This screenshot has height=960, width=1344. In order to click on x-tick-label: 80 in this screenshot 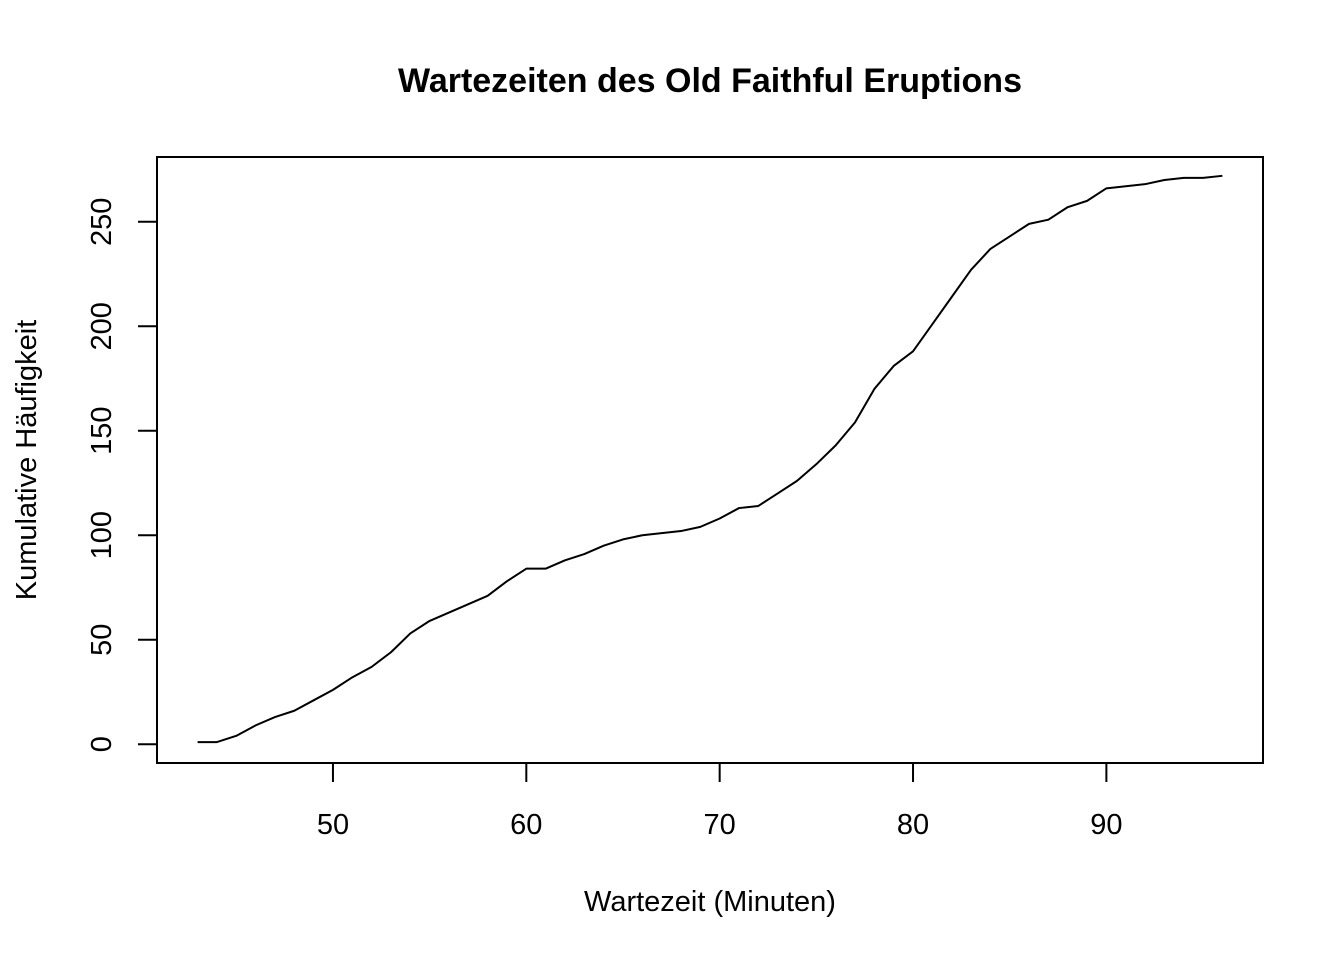, I will do `click(913, 825)`.